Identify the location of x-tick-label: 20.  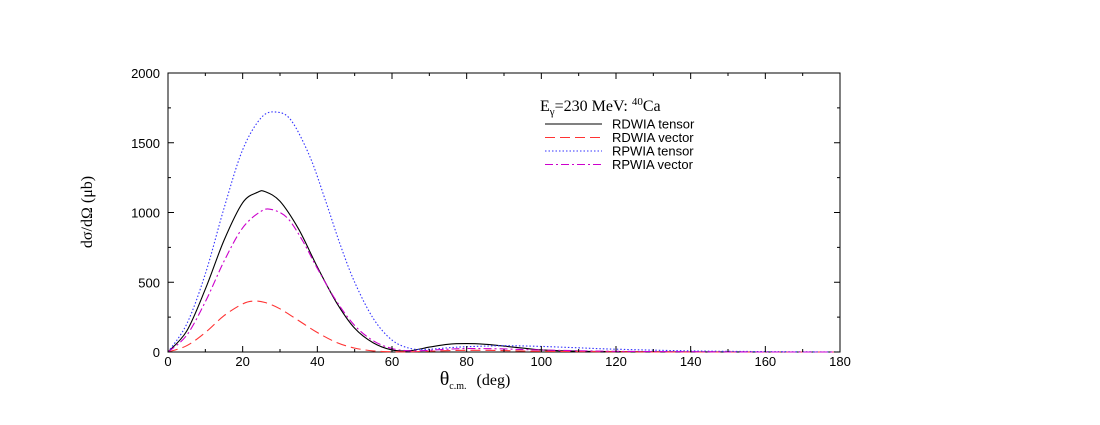
(242, 361).